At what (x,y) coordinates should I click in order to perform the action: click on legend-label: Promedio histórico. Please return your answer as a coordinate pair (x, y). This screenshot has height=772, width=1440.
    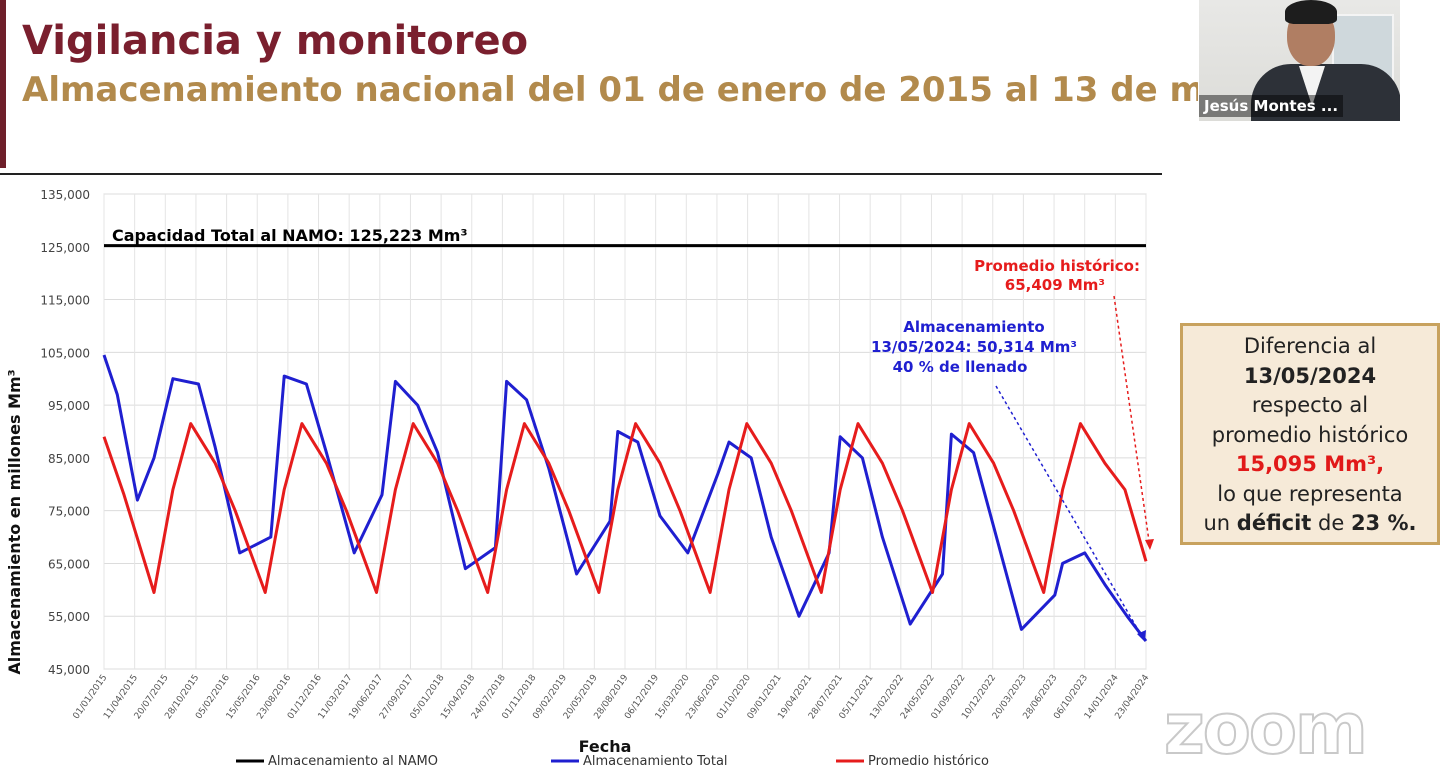
    Looking at the image, I should click on (928, 761).